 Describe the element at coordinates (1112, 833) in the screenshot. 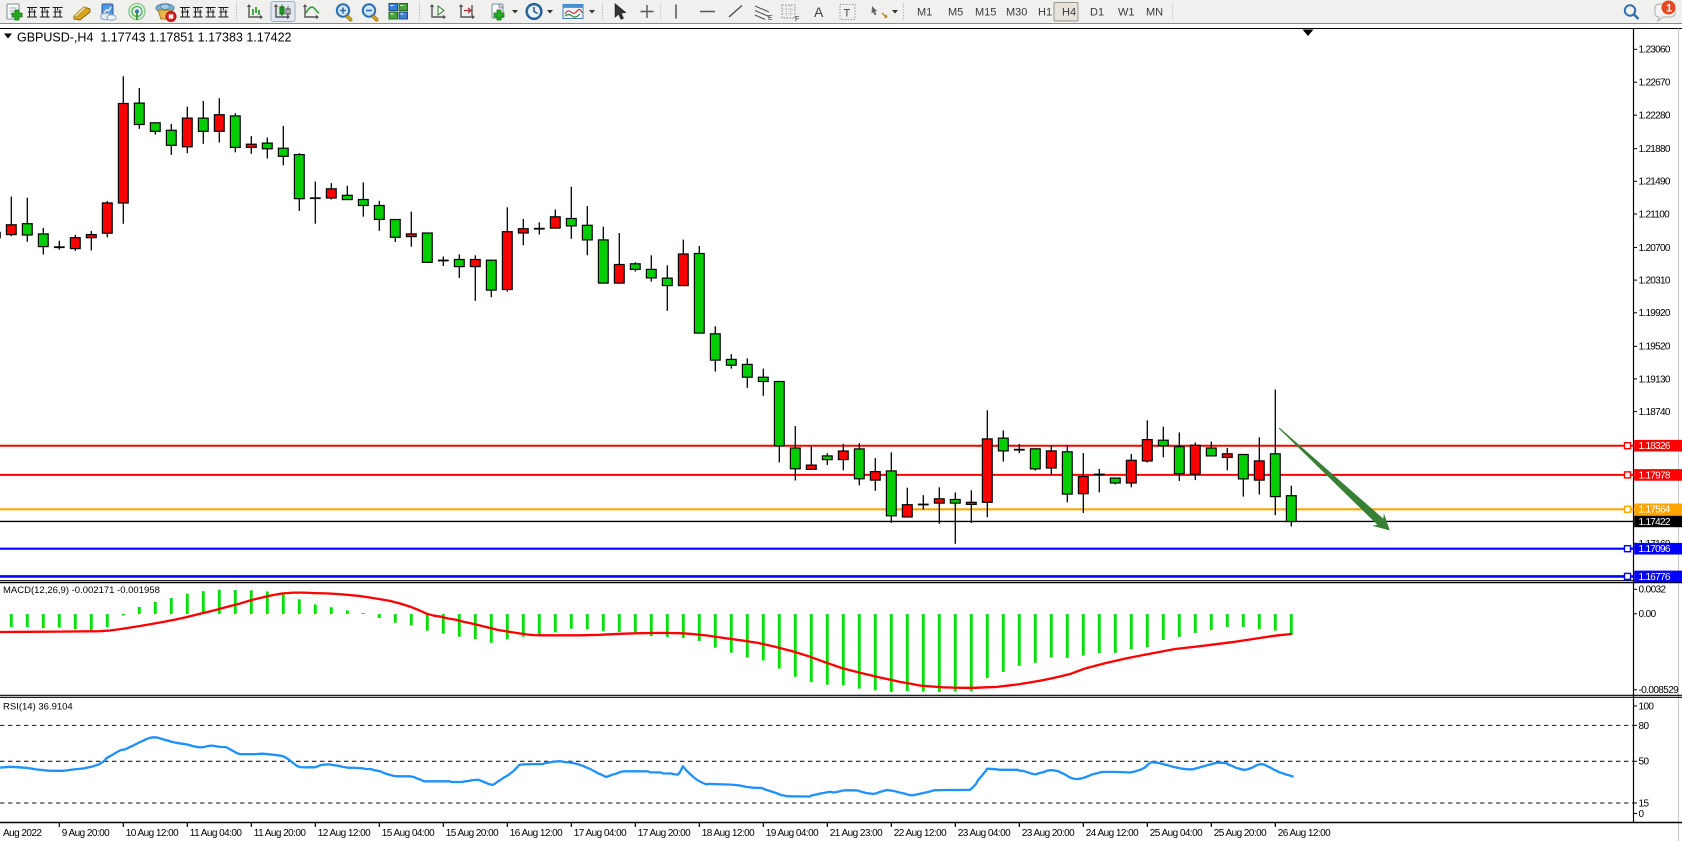

I see `svg-text: 24 Aug 12:00` at that location.